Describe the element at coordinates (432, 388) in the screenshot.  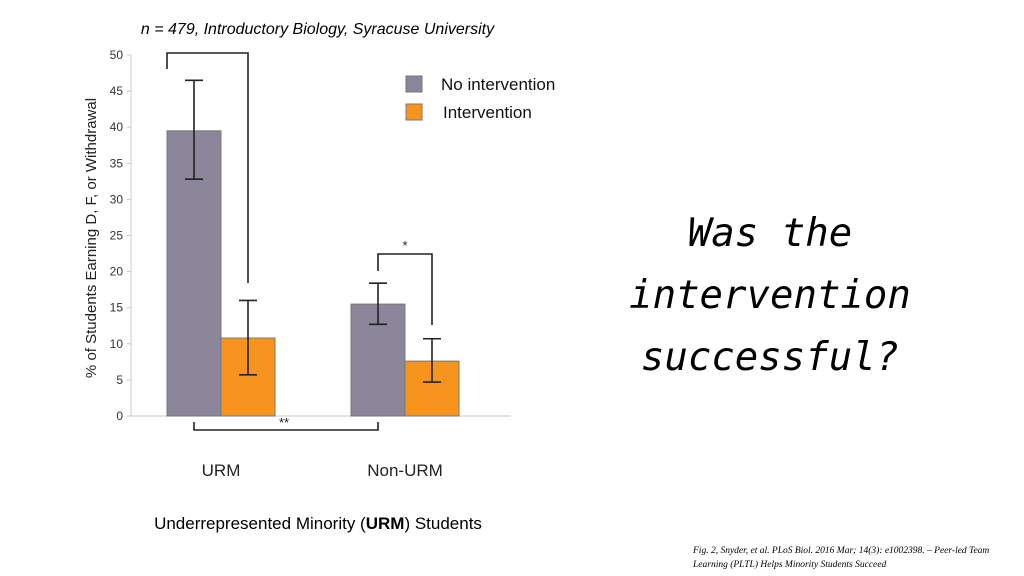
I see `bar-non-urm-intervention` at that location.